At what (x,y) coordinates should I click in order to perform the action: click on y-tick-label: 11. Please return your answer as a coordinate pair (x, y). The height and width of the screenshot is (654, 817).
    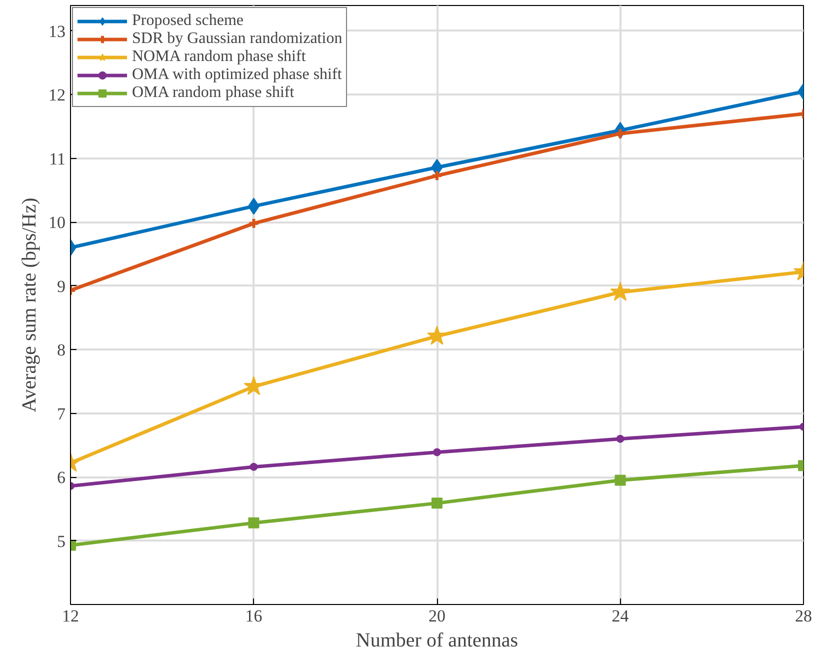
    Looking at the image, I should click on (57, 158).